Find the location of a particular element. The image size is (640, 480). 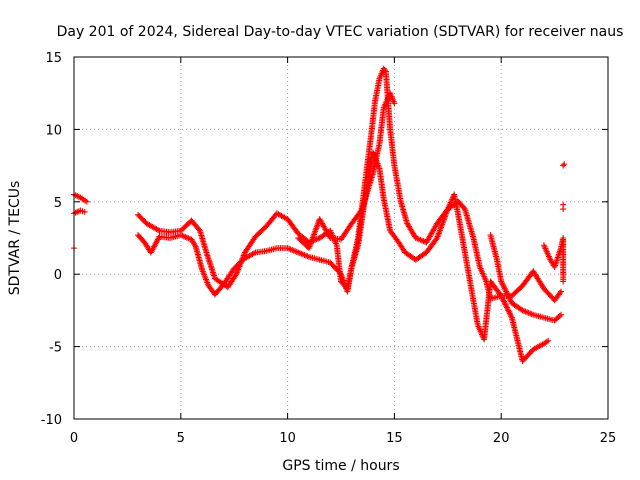

x-tick-label: 25 is located at coordinates (608, 438).